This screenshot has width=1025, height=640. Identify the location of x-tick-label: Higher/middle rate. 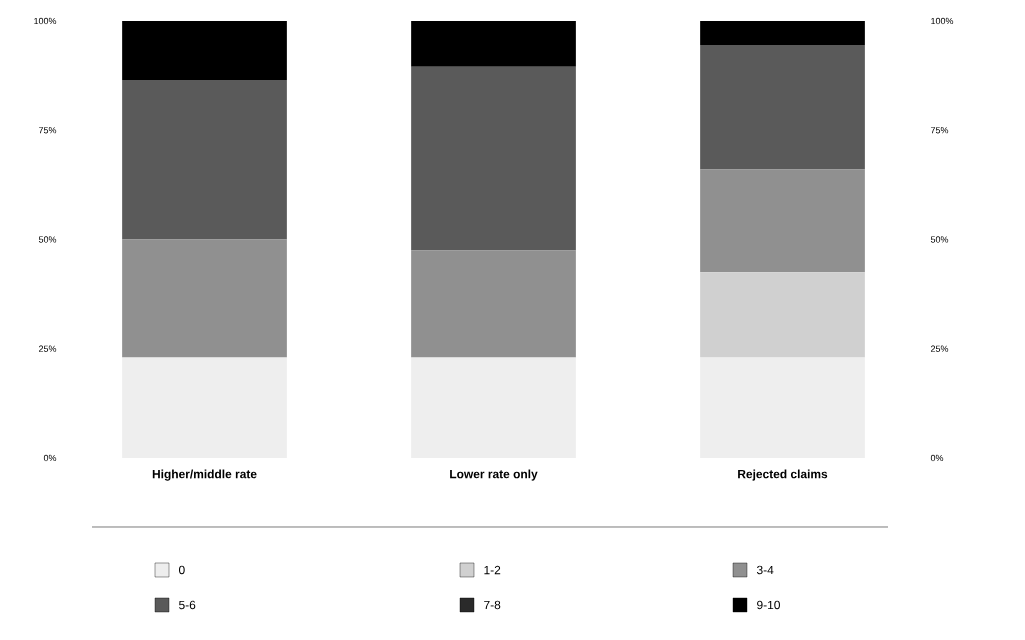
(204, 475).